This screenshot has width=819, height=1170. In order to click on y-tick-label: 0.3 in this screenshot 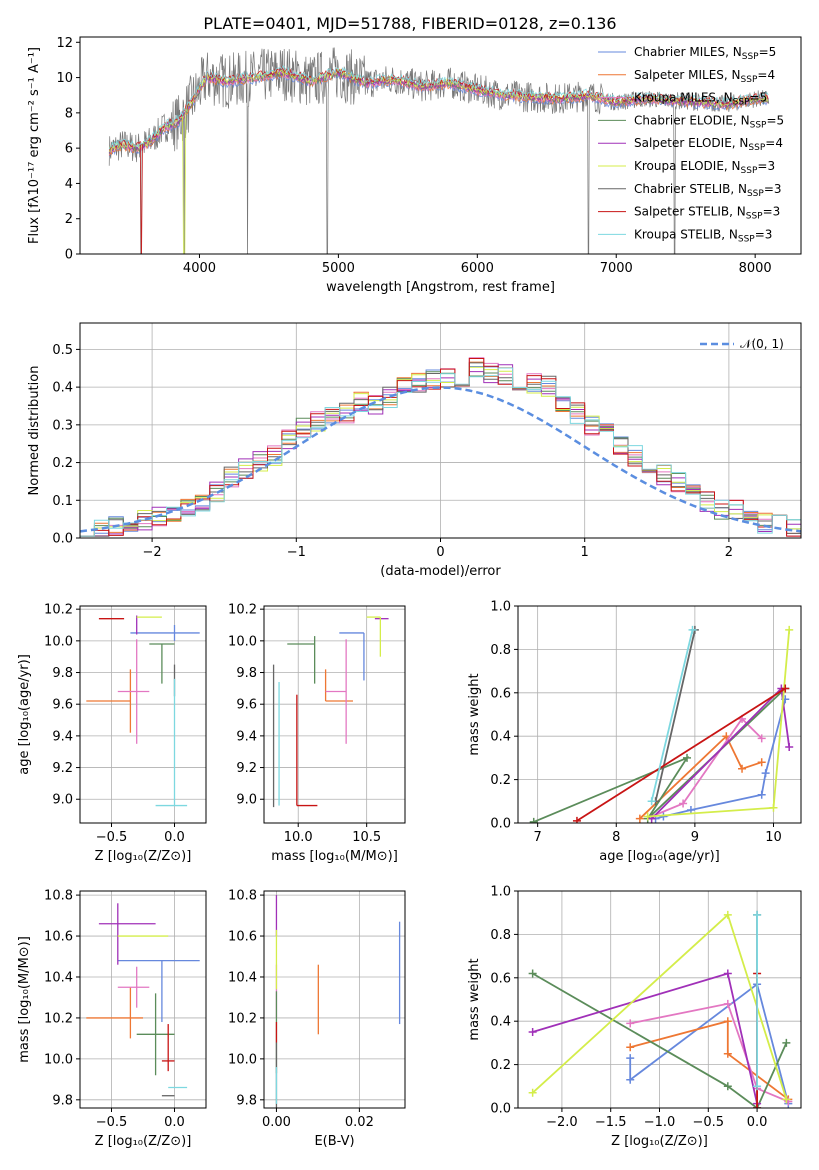, I will do `click(62, 425)`.